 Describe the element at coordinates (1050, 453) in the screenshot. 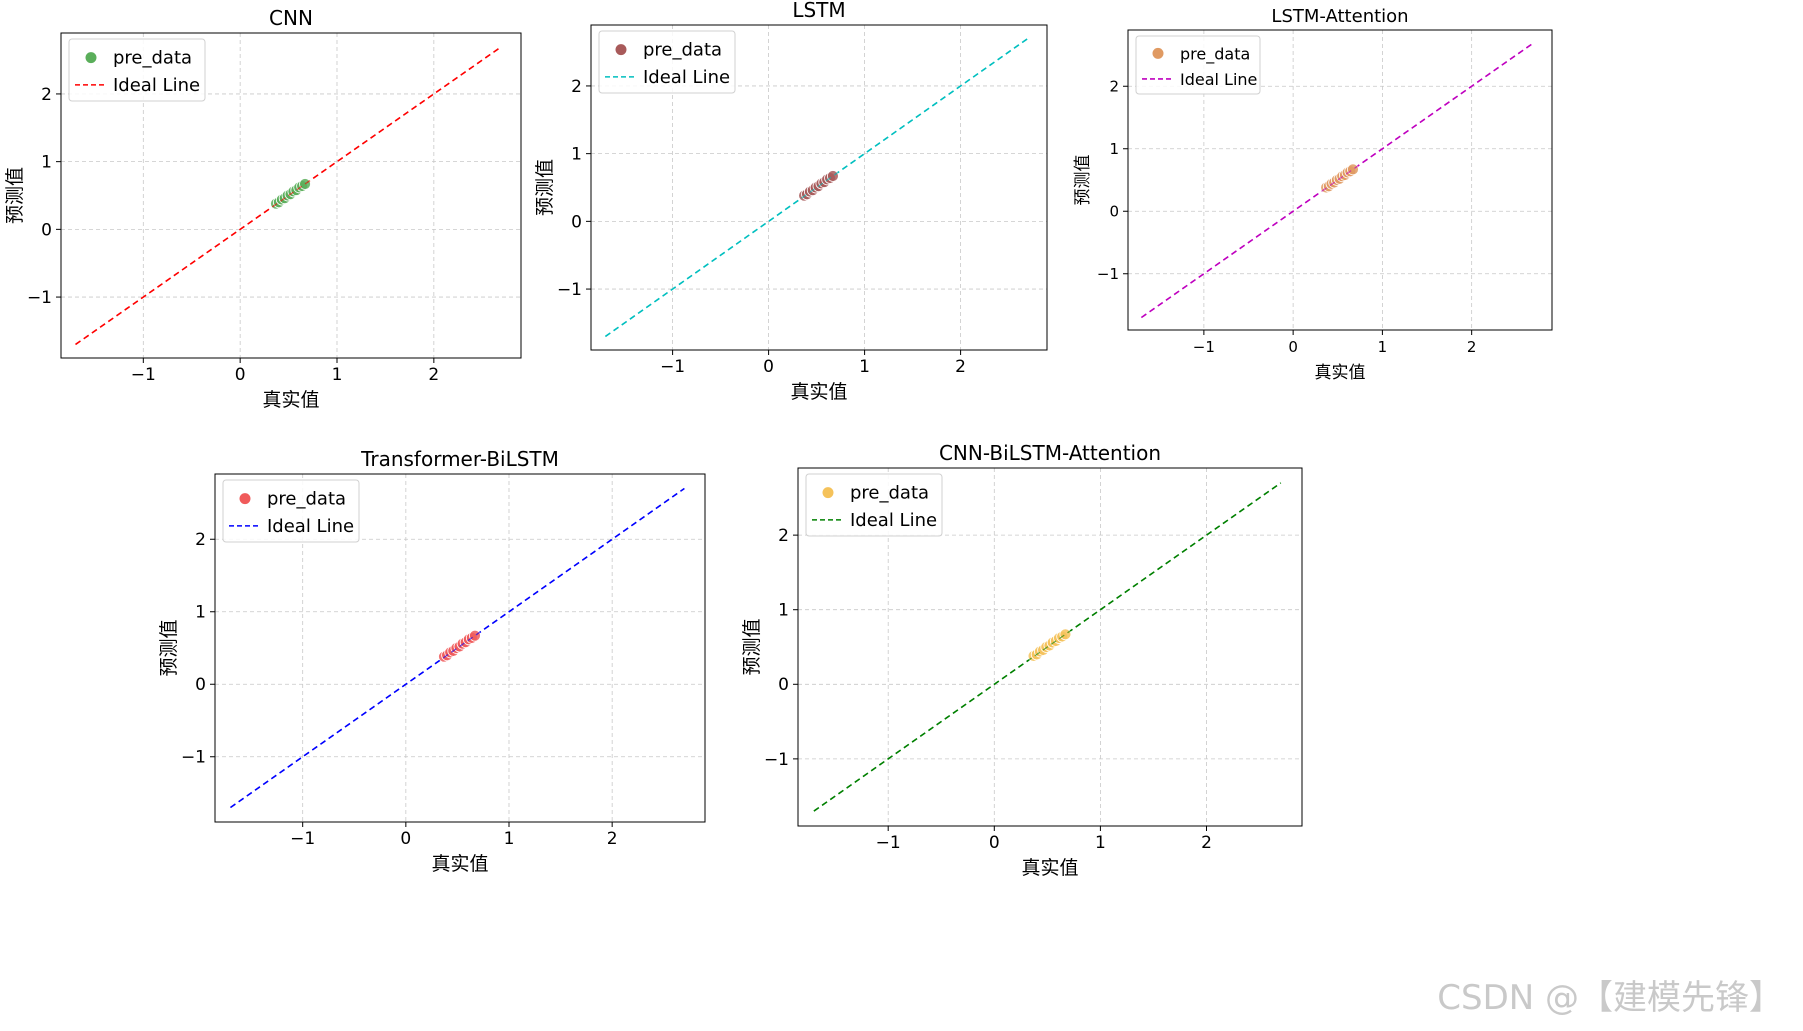

I see `chart-title: CNN-BiLSTM-Attention` at that location.